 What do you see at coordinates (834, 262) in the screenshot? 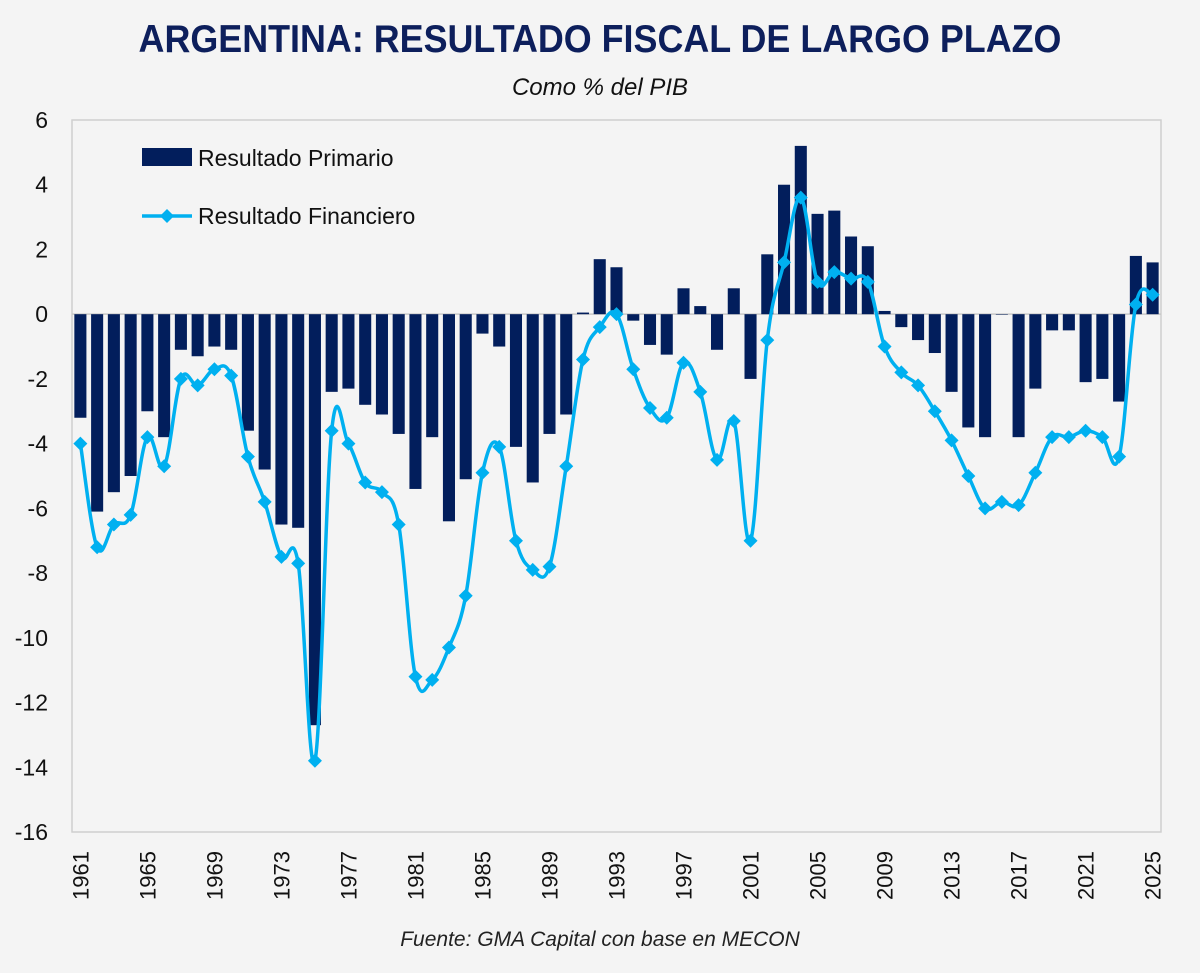
I see `bar-2006` at bounding box center [834, 262].